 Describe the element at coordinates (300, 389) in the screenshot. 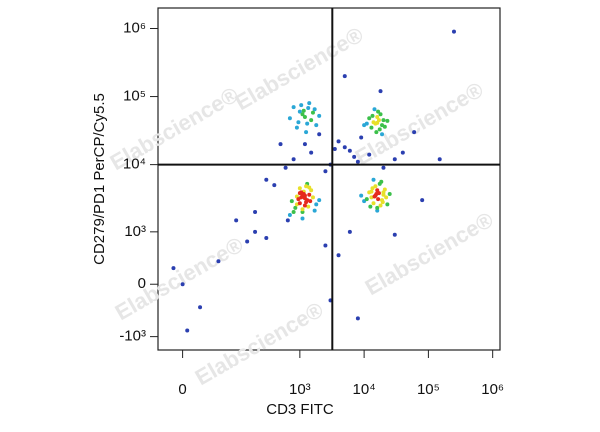

I see `x-tick-label: 10³` at that location.